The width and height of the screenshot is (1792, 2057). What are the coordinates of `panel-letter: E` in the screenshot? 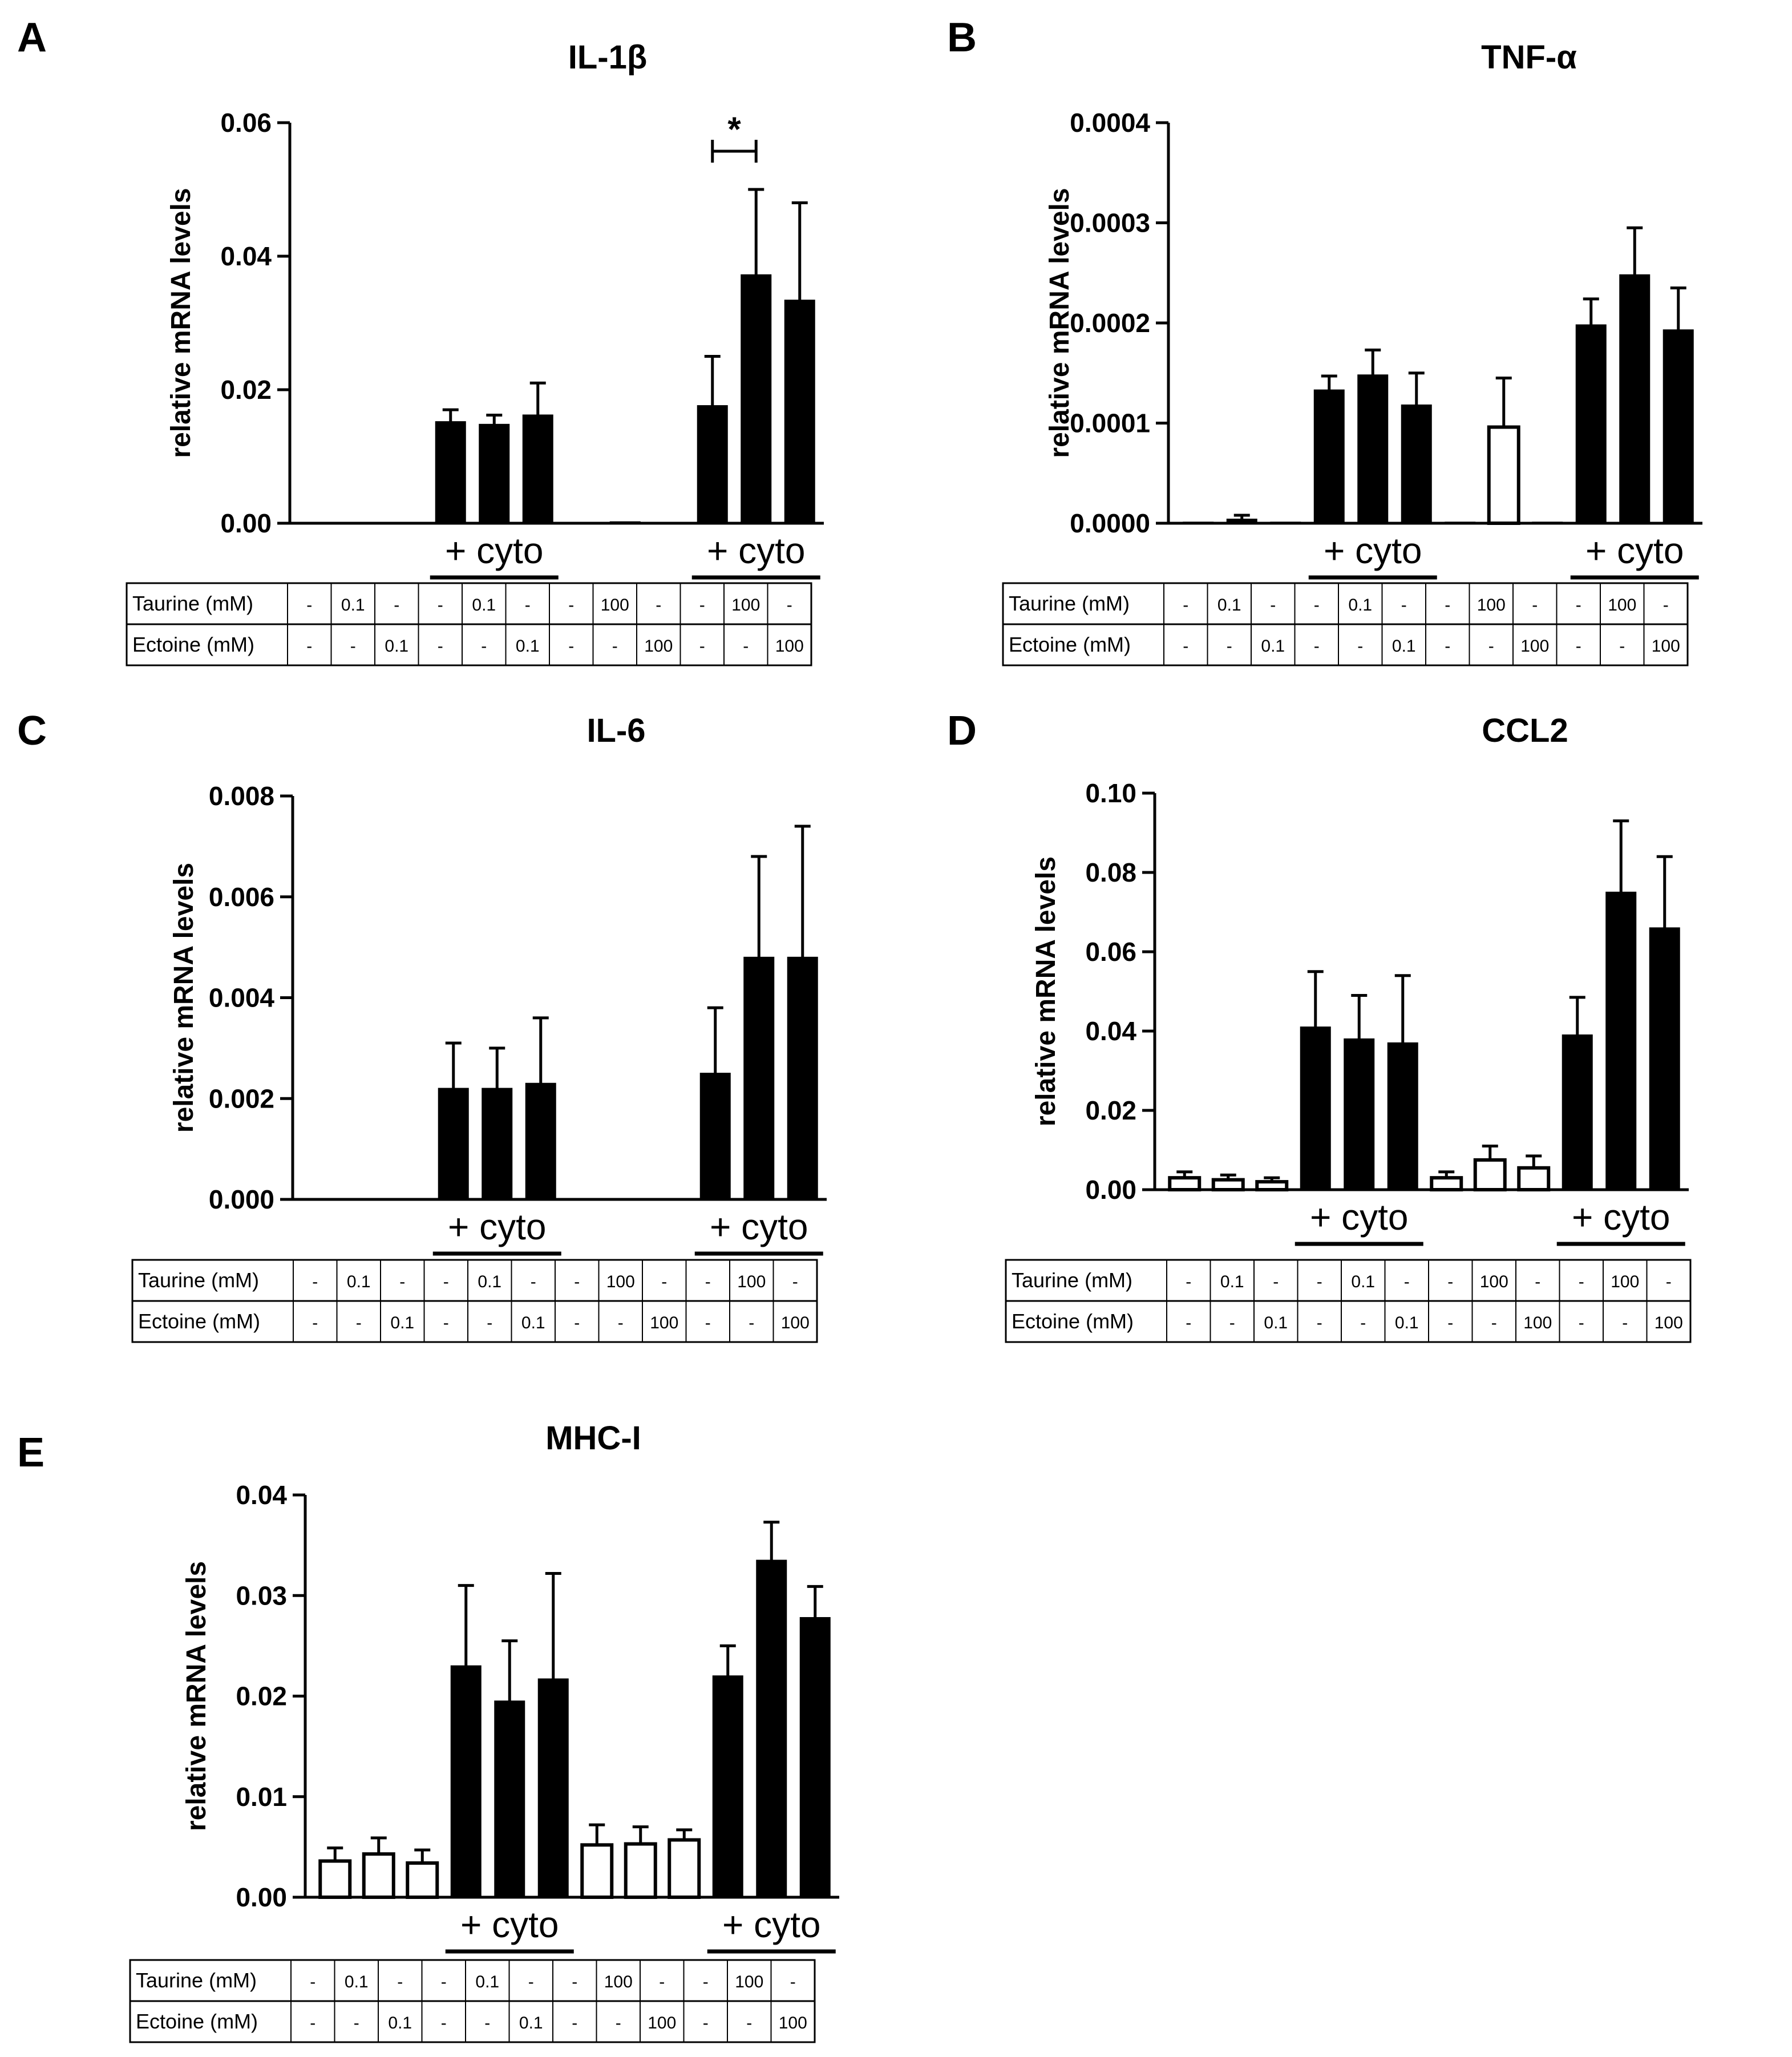 It's located at (31, 1453).